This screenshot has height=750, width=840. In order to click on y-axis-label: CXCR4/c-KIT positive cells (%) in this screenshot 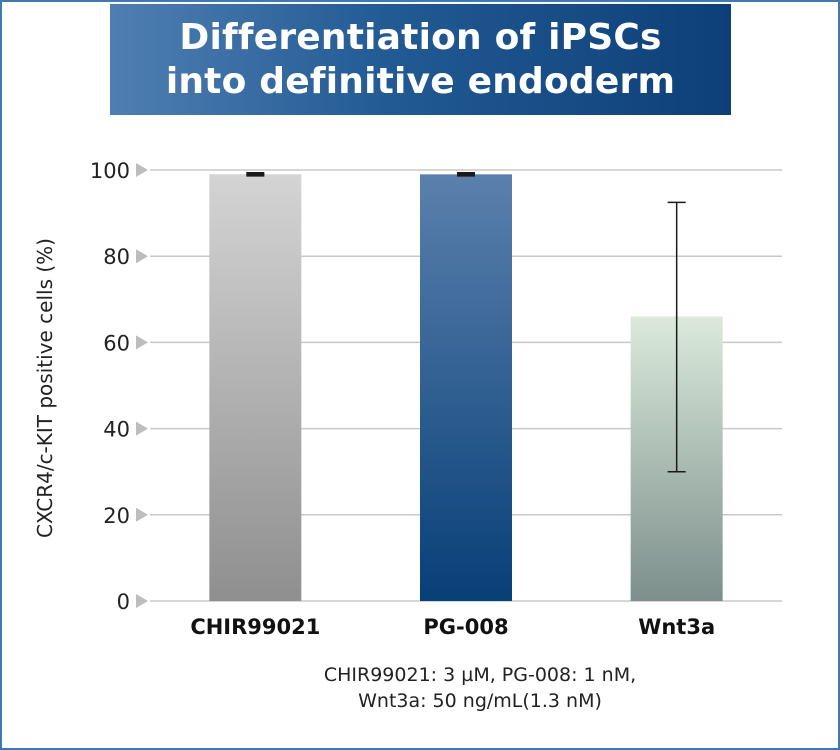, I will do `click(45, 388)`.